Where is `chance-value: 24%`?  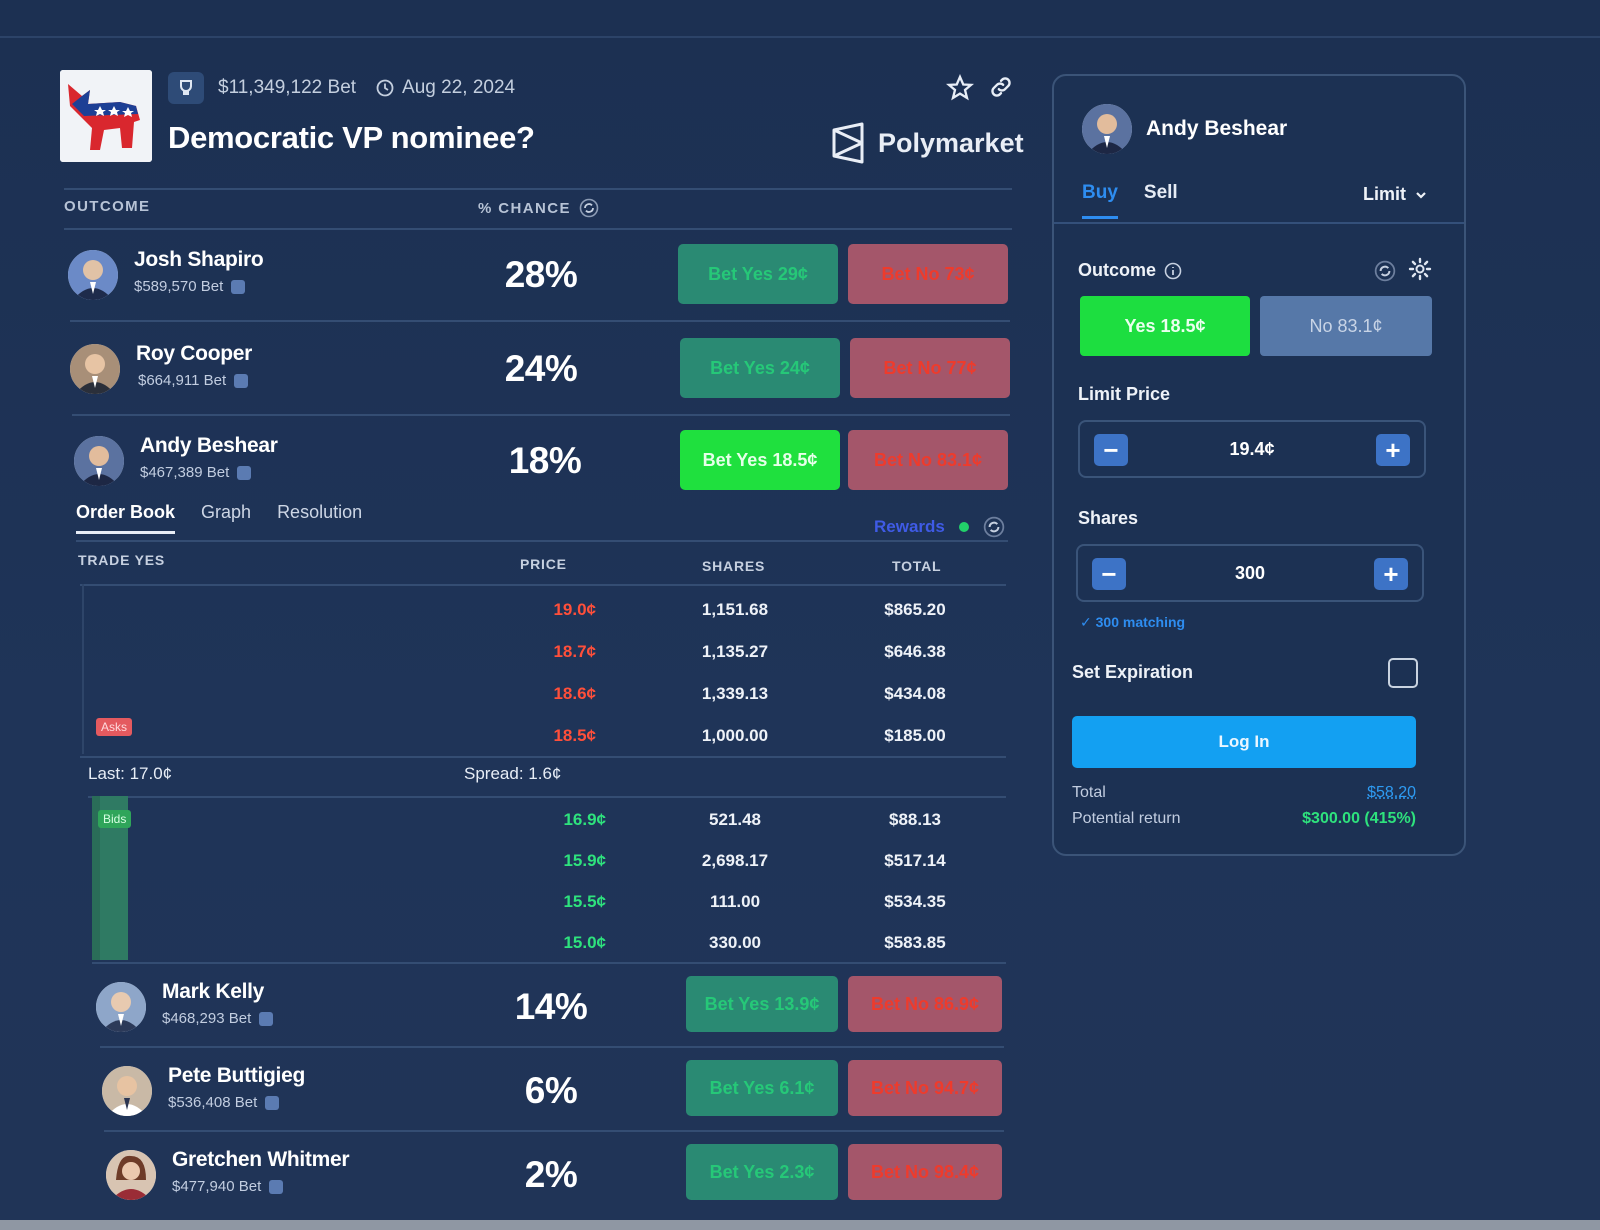
chance-value: 24% is located at coordinates (541, 368).